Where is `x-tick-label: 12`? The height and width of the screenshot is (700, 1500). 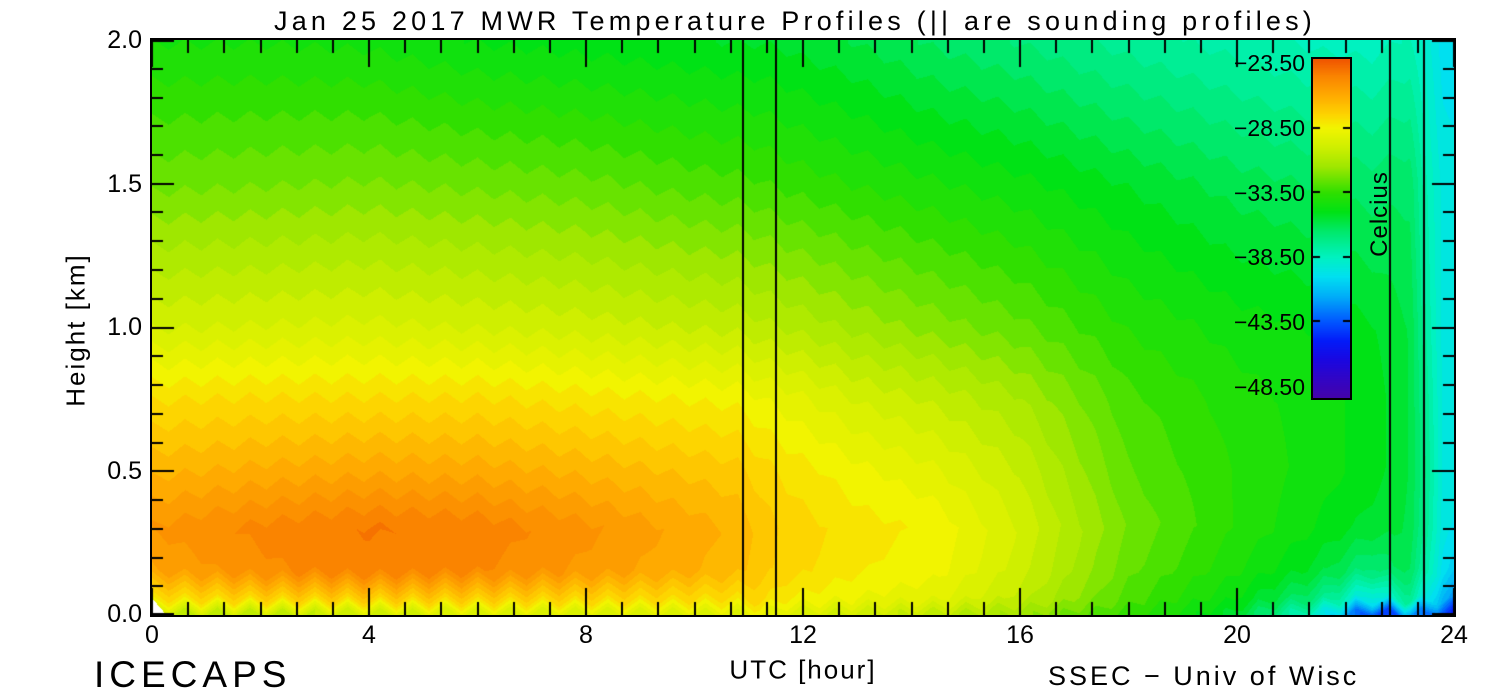
x-tick-label: 12 is located at coordinates (803, 635).